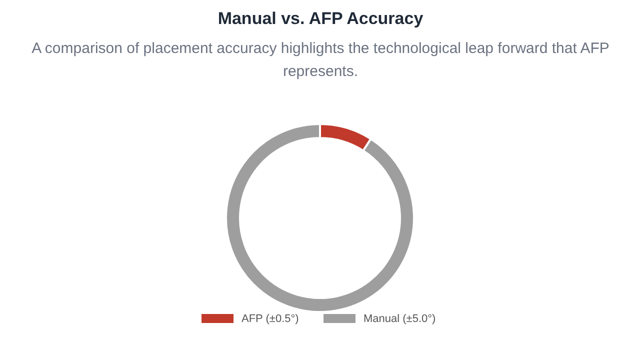  I want to click on chart-title: Manual vs. AFP Accuracy, so click(321, 18).